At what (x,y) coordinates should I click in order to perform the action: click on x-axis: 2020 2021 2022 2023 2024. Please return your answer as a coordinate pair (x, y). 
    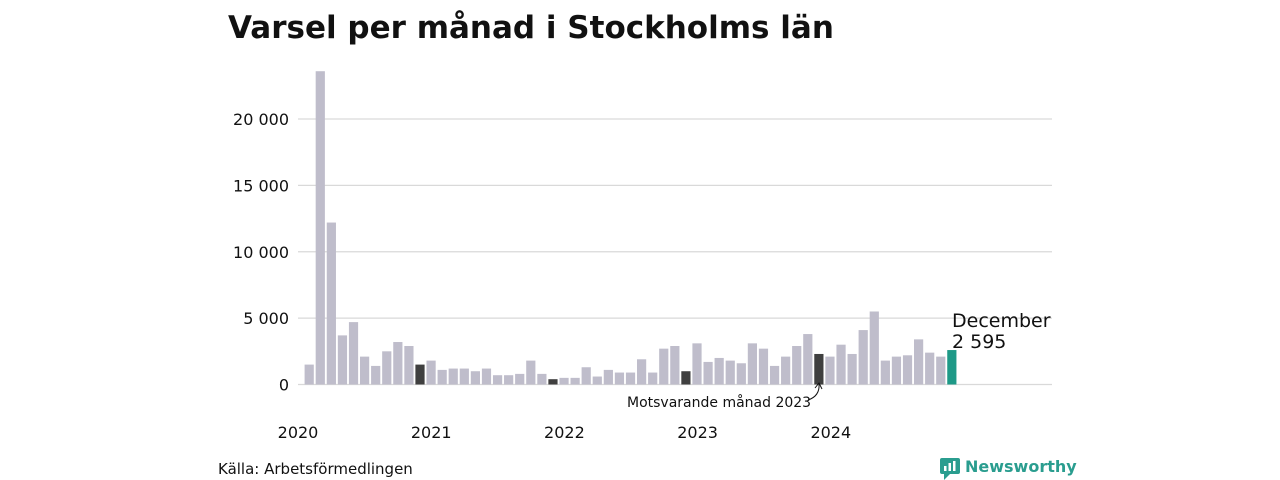
    Looking at the image, I should click on (565, 432).